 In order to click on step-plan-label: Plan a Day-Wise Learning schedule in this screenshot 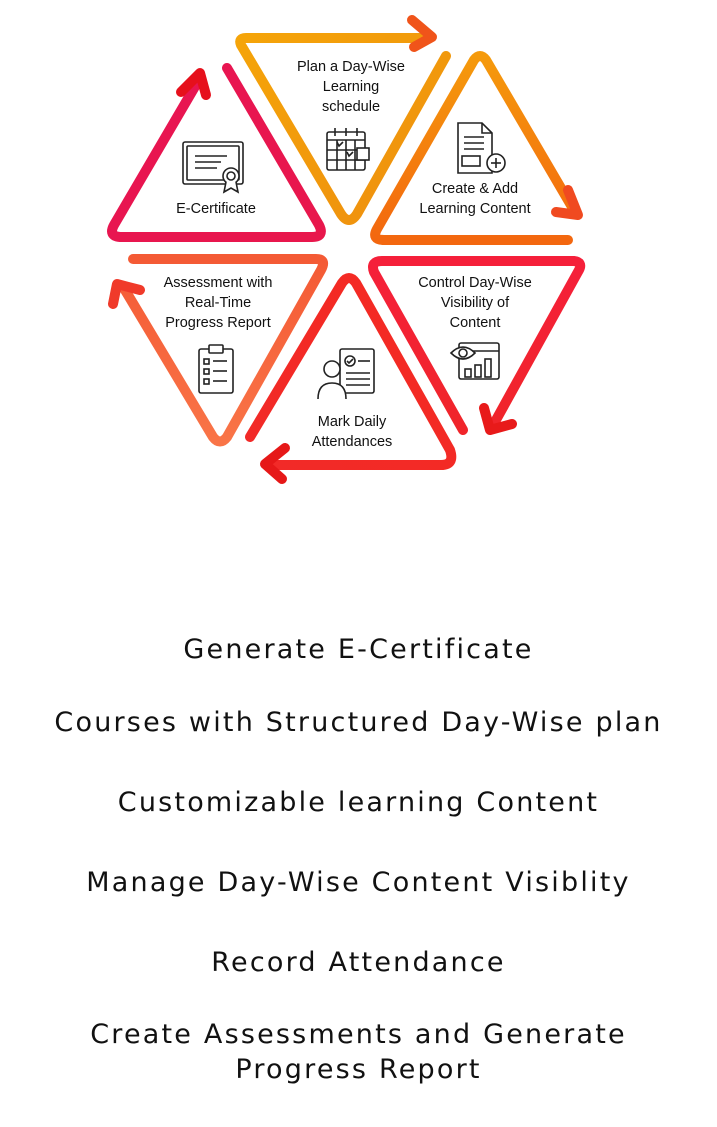, I will do `click(351, 87)`.